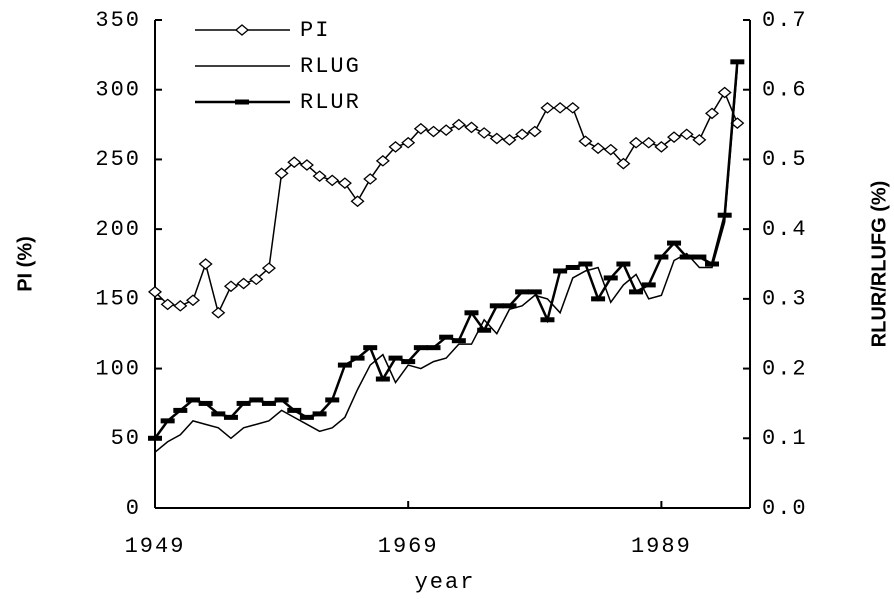 This screenshot has height=599, width=894. Describe the element at coordinates (118, 299) in the screenshot. I see `y-tick-label: 150` at that location.